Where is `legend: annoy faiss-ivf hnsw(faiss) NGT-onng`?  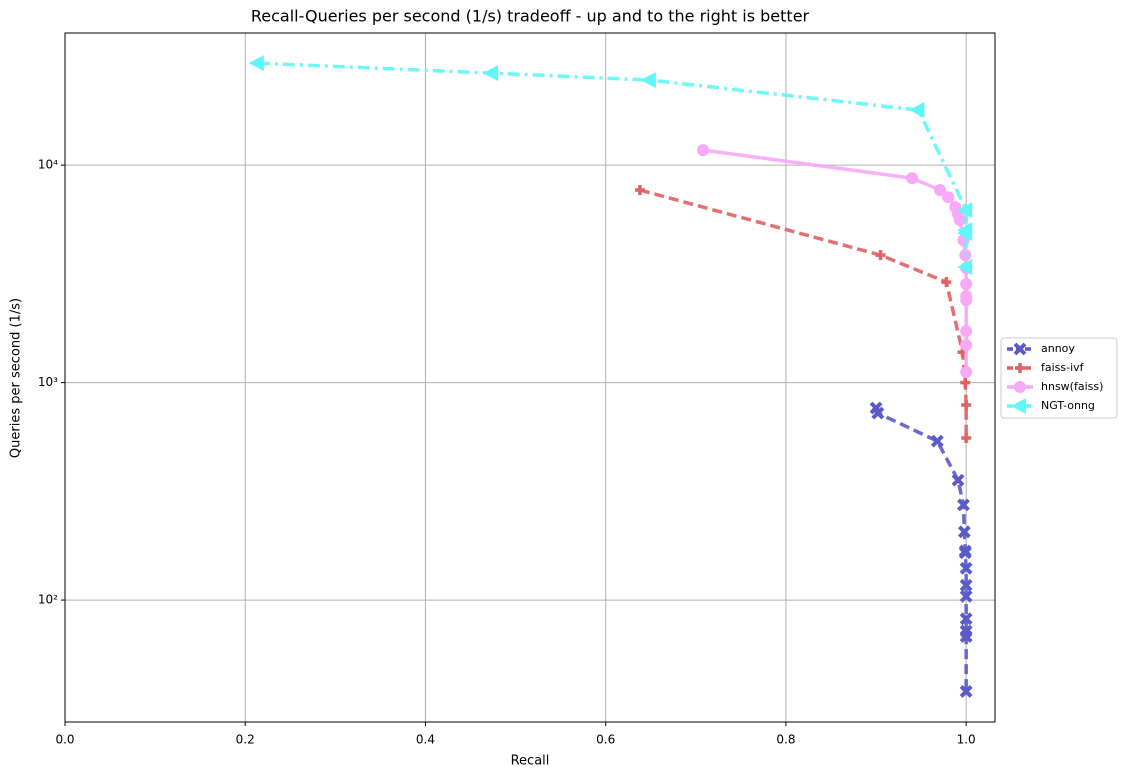 legend: annoy faiss-ivf hnsw(faiss) NGT-onng is located at coordinates (1059, 378).